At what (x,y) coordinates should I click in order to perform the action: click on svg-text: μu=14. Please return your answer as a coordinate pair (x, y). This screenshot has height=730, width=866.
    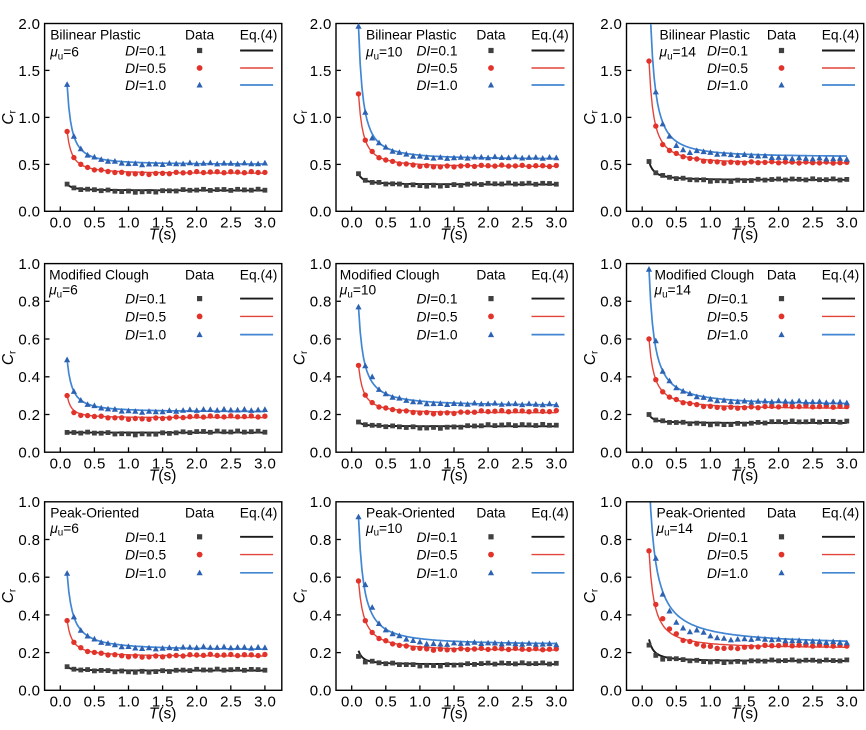
    Looking at the image, I should click on (678, 54).